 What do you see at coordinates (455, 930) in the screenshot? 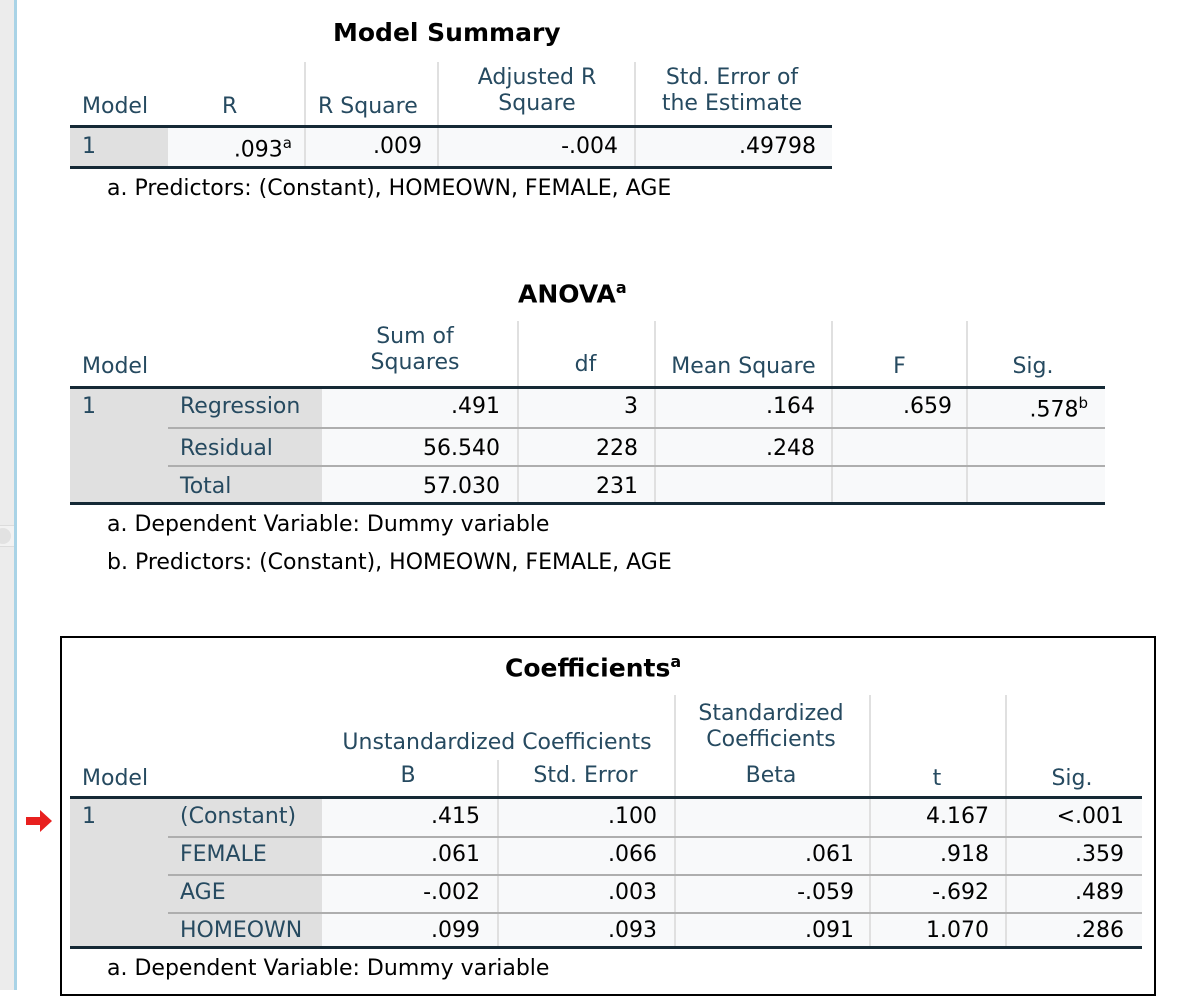
I see `cell-b: .099` at bounding box center [455, 930].